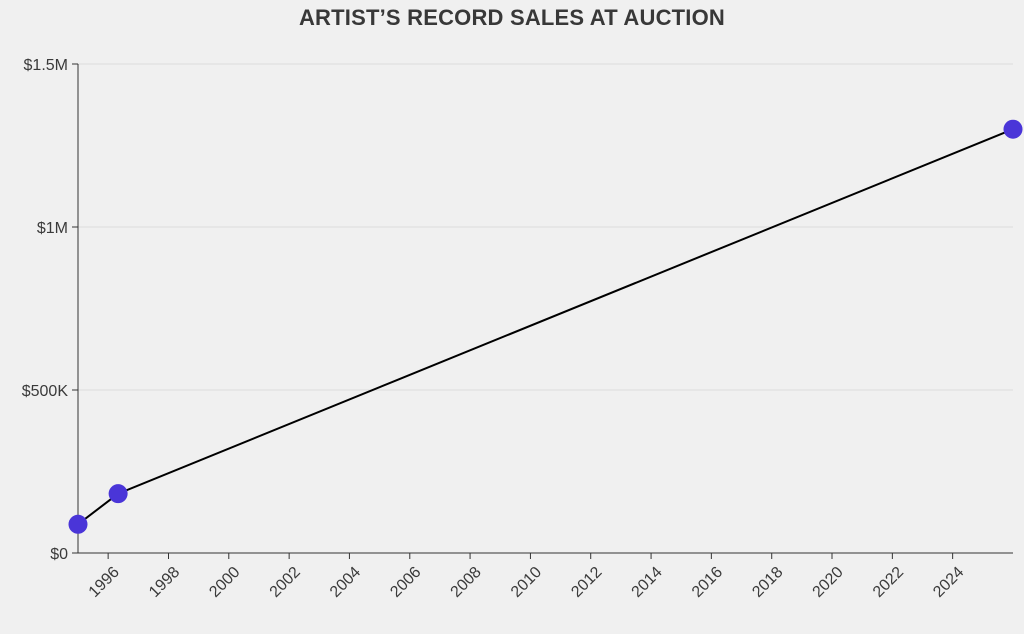 The image size is (1024, 634). What do you see at coordinates (466, 582) in the screenshot?
I see `x-tick-label: 2008` at bounding box center [466, 582].